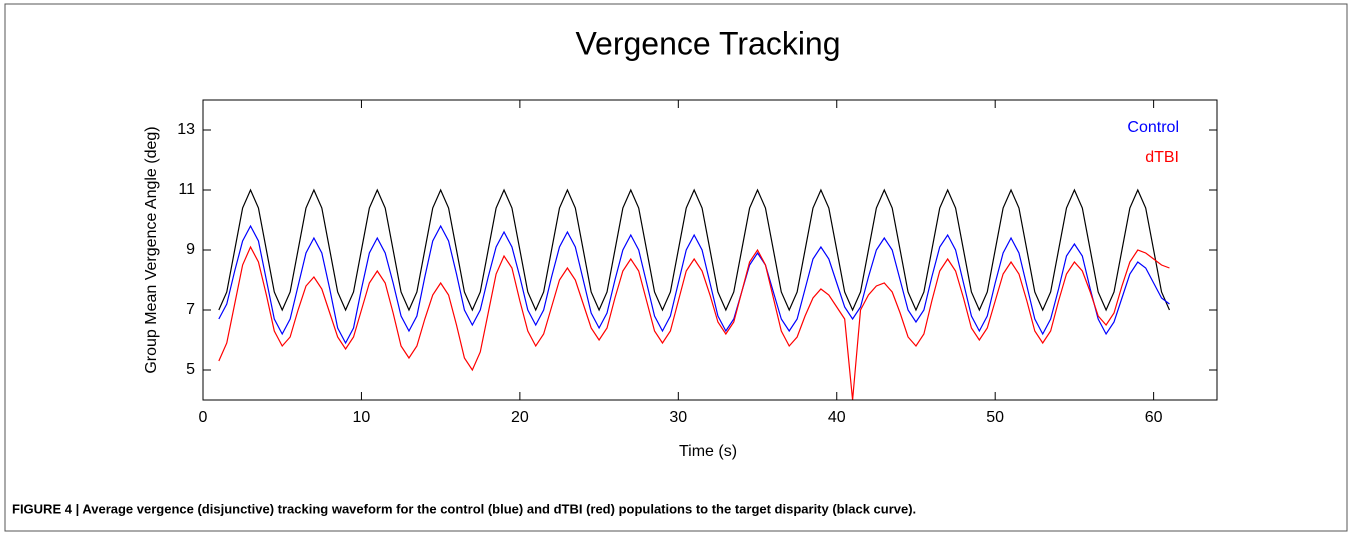  I want to click on chart-title: Vergence Tracking, so click(707, 43).